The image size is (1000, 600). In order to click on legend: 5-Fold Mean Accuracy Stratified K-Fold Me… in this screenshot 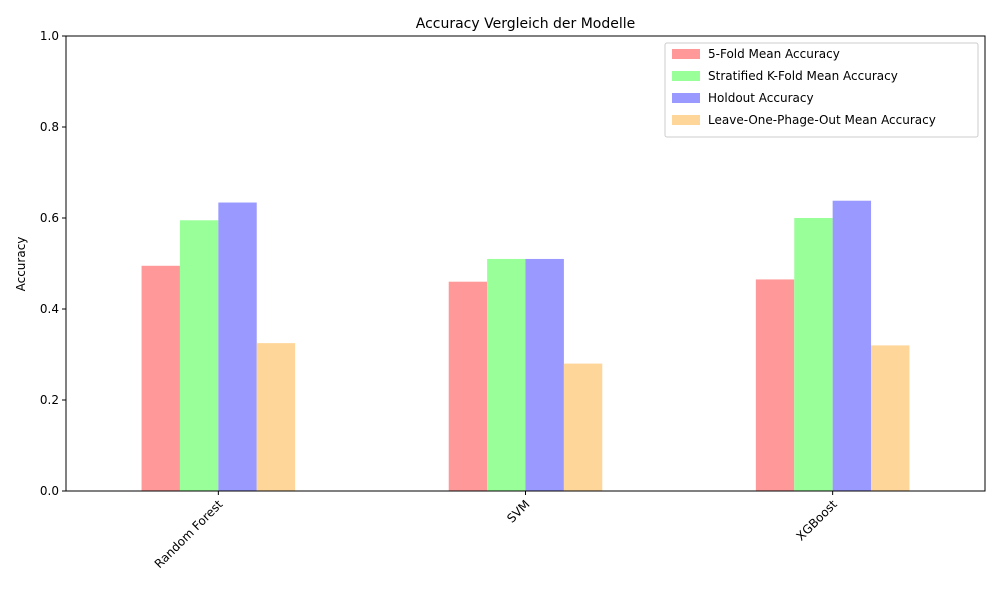, I will do `click(821, 90)`.